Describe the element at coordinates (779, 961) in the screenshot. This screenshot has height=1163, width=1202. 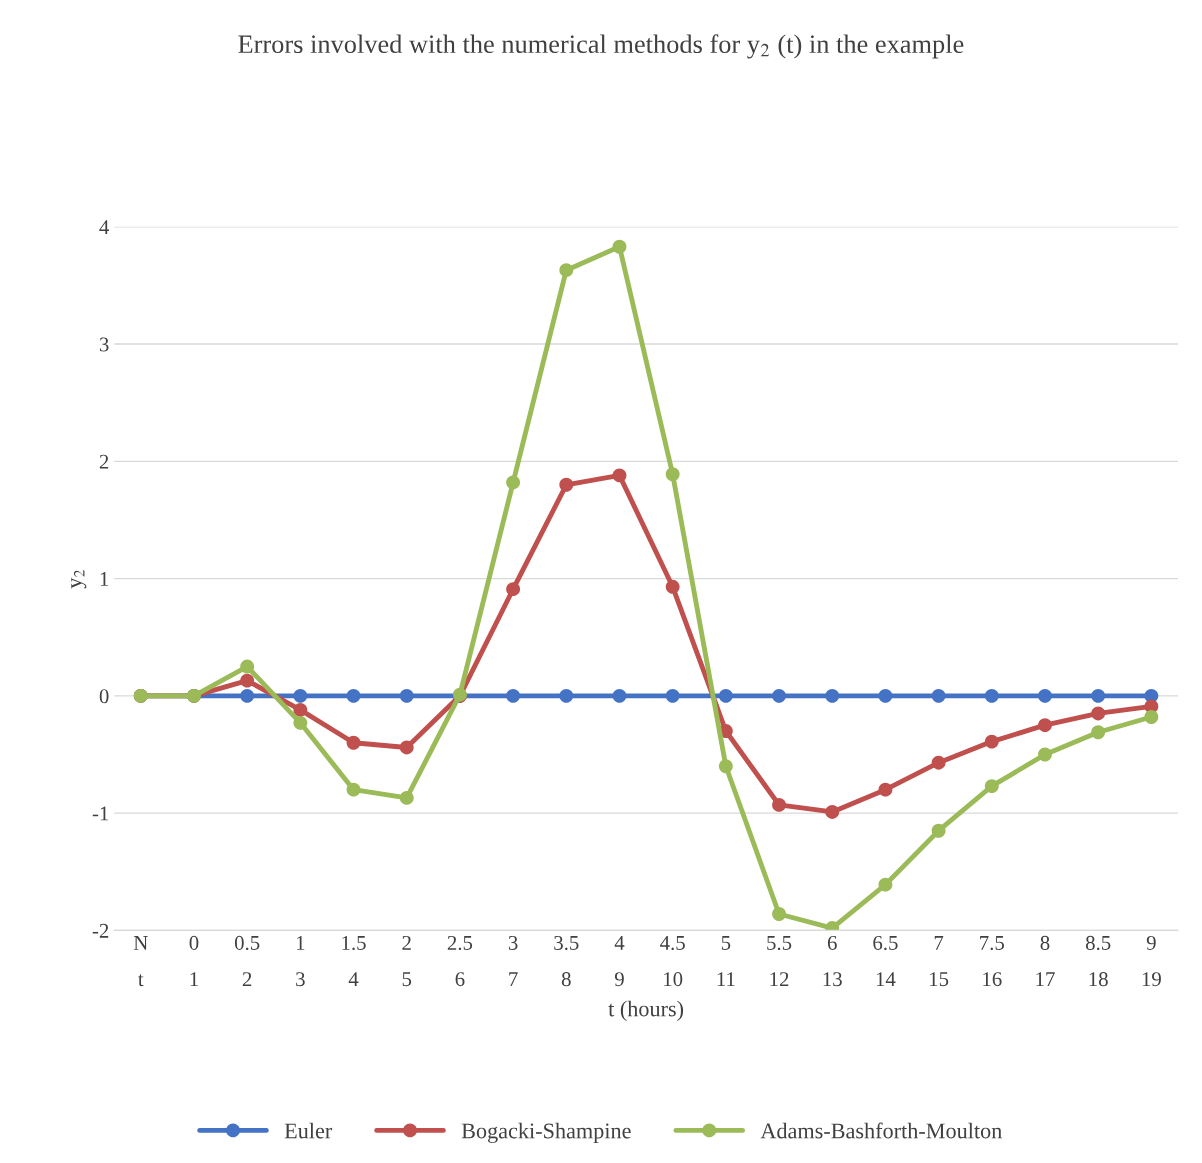
I see `x-tick-label: 5.5 12` at that location.